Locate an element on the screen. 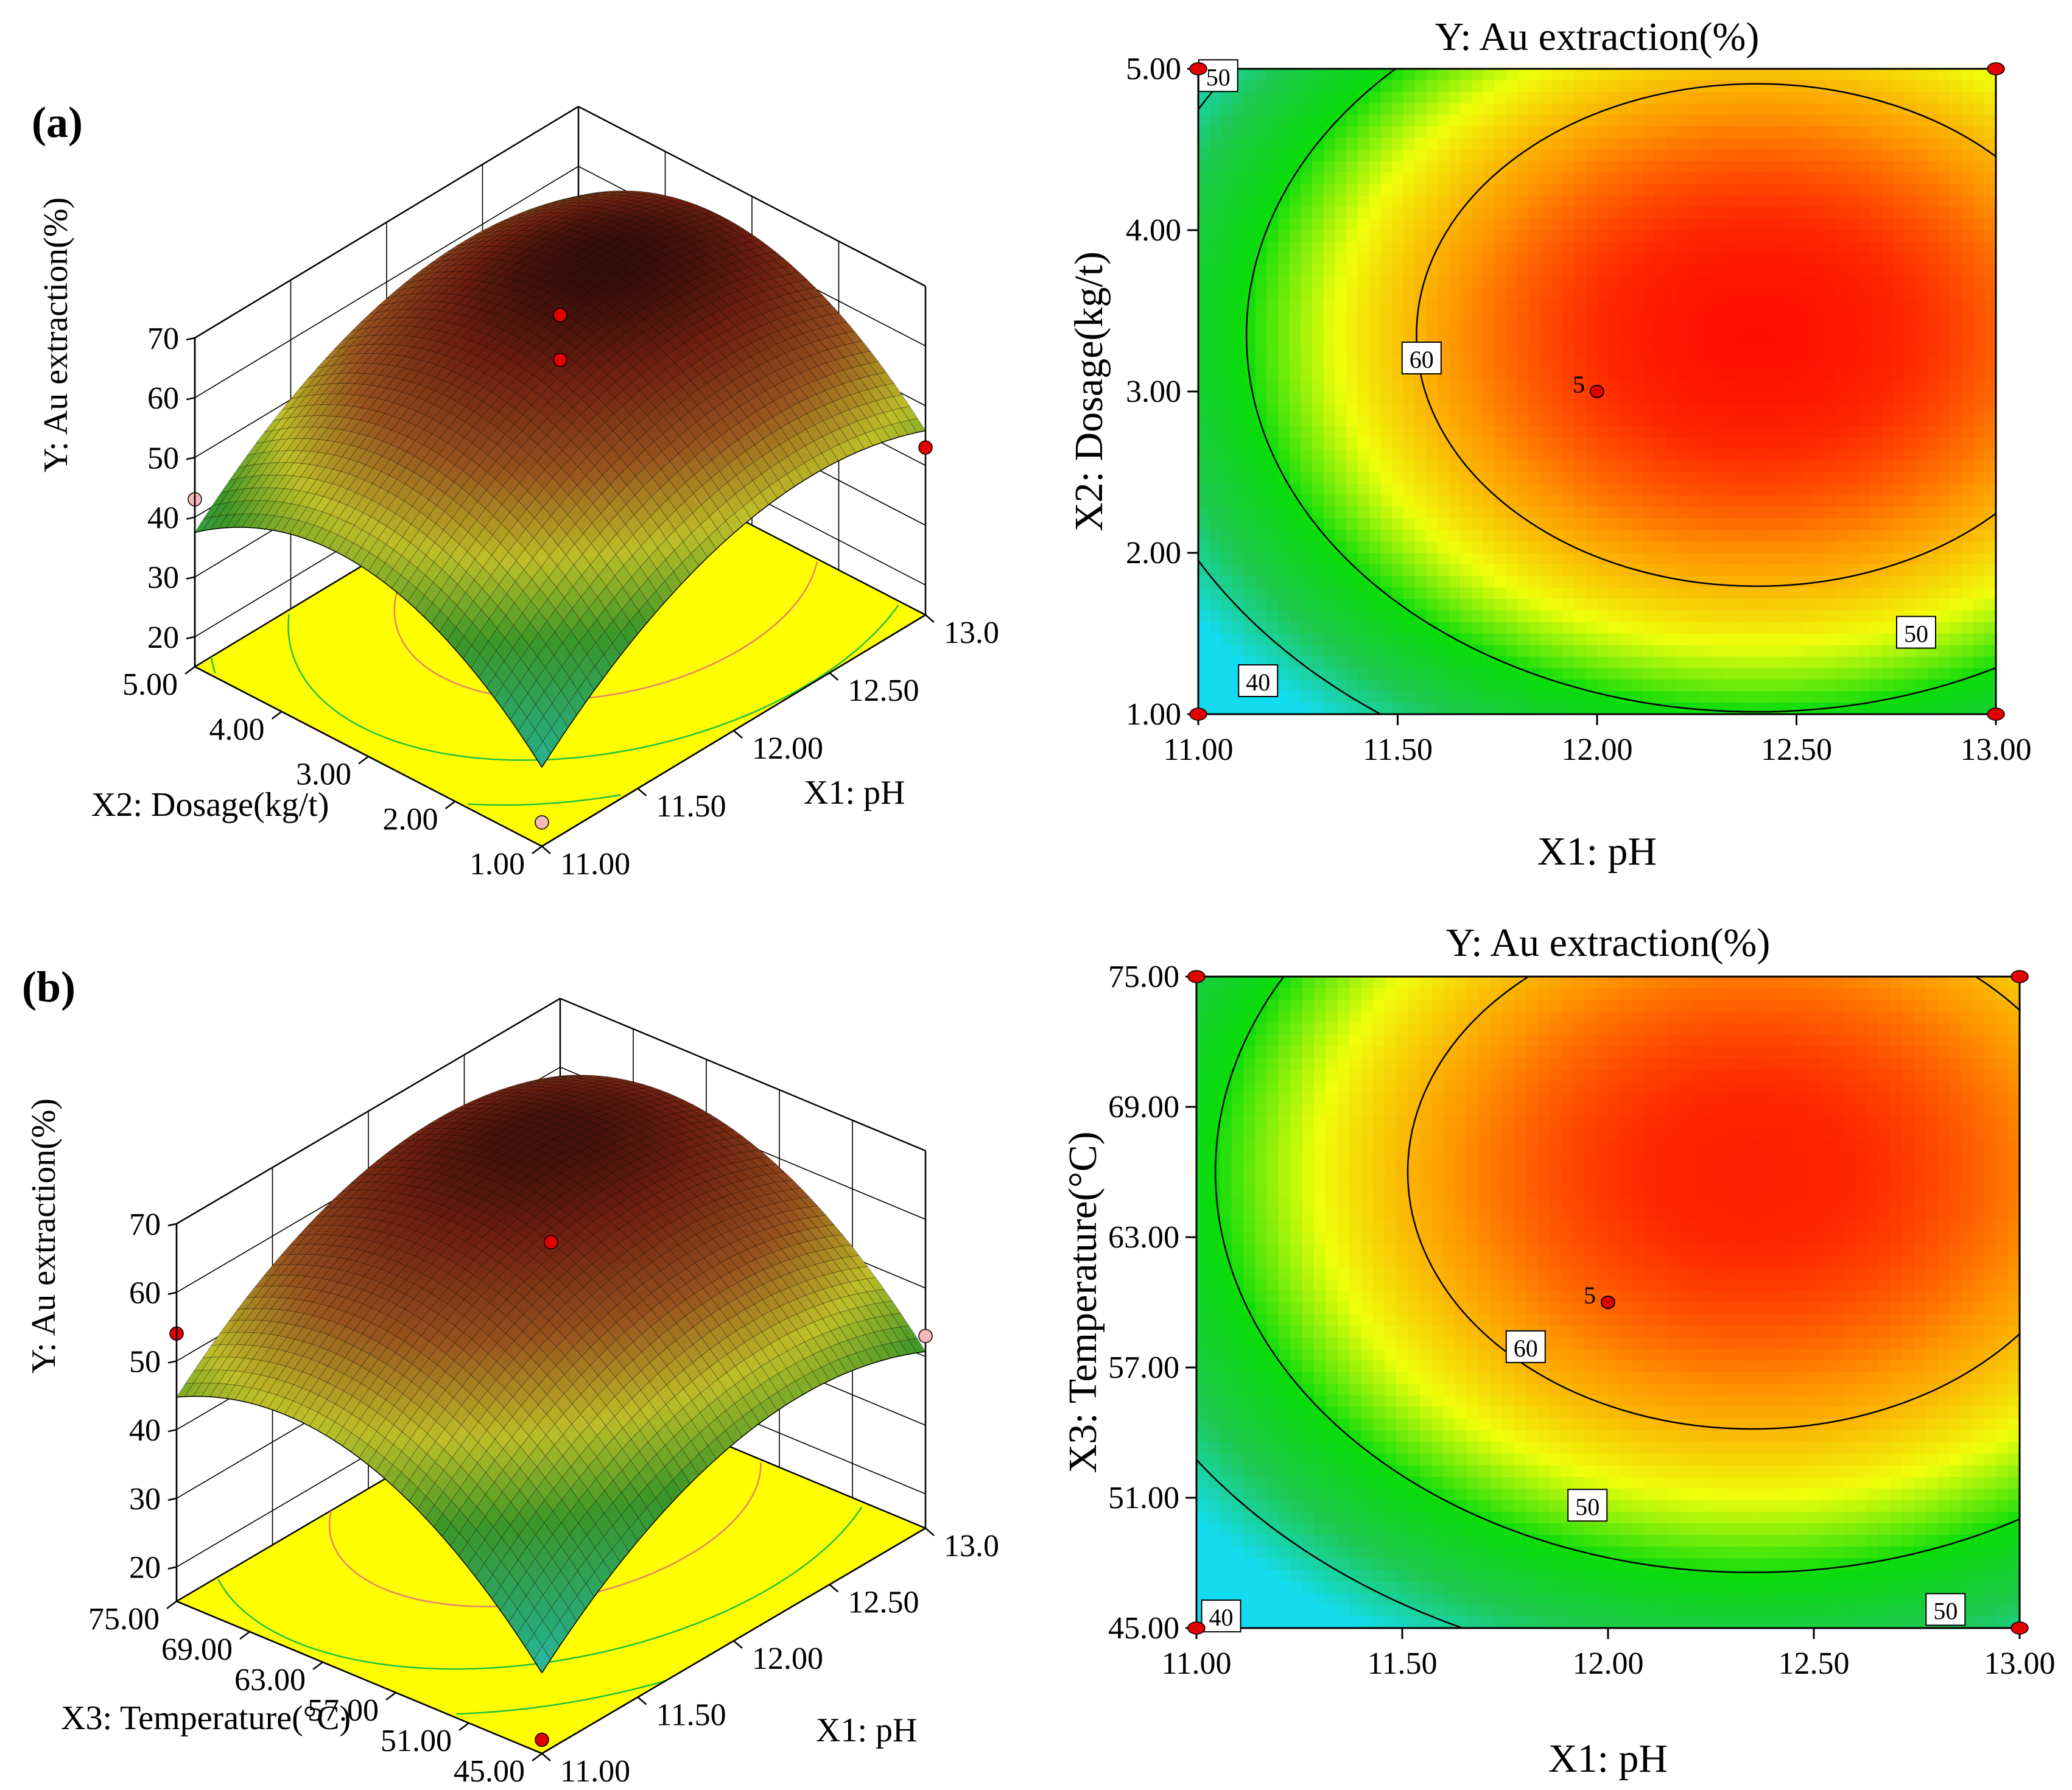 The image size is (2072, 1790). design-point is located at coordinates (542, 822).